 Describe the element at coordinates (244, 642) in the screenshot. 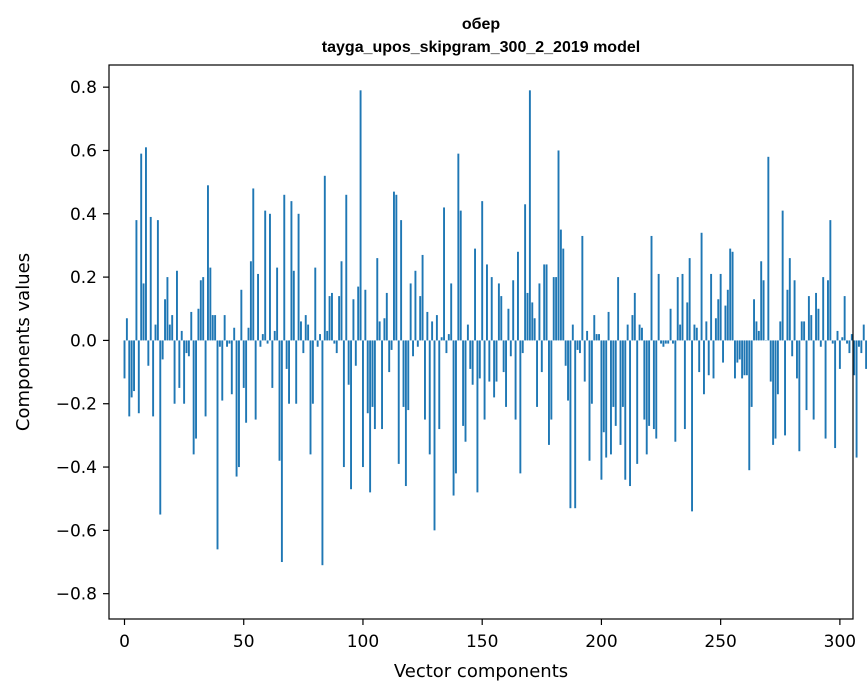

I see `x-tick-label: 50` at that location.